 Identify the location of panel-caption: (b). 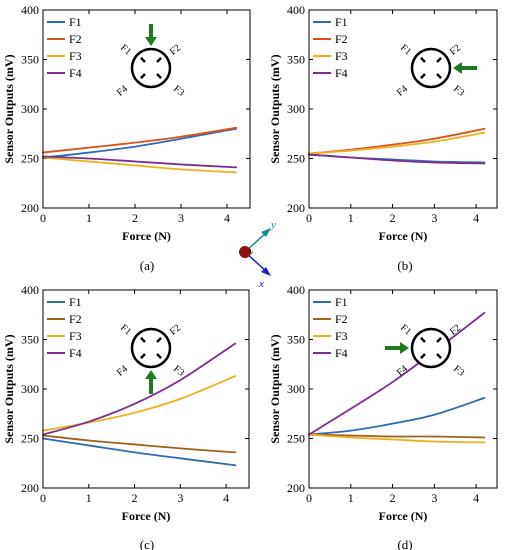
(404, 265).